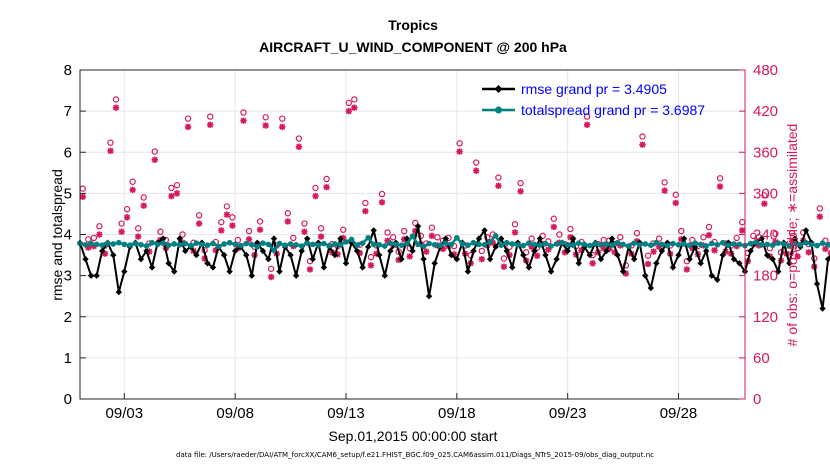  Describe the element at coordinates (68, 152) in the screenshot. I see `y-left-tick-label: 6` at that location.